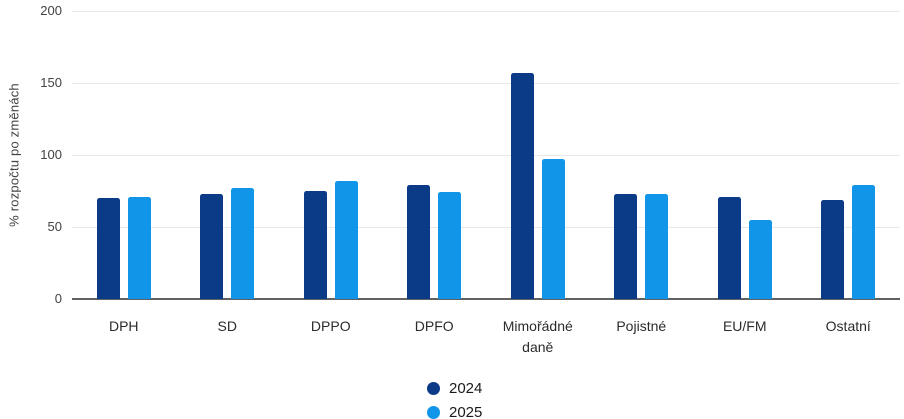 Image resolution: width=904 pixels, height=419 pixels. I want to click on x-tick-text: SD, so click(227, 326).